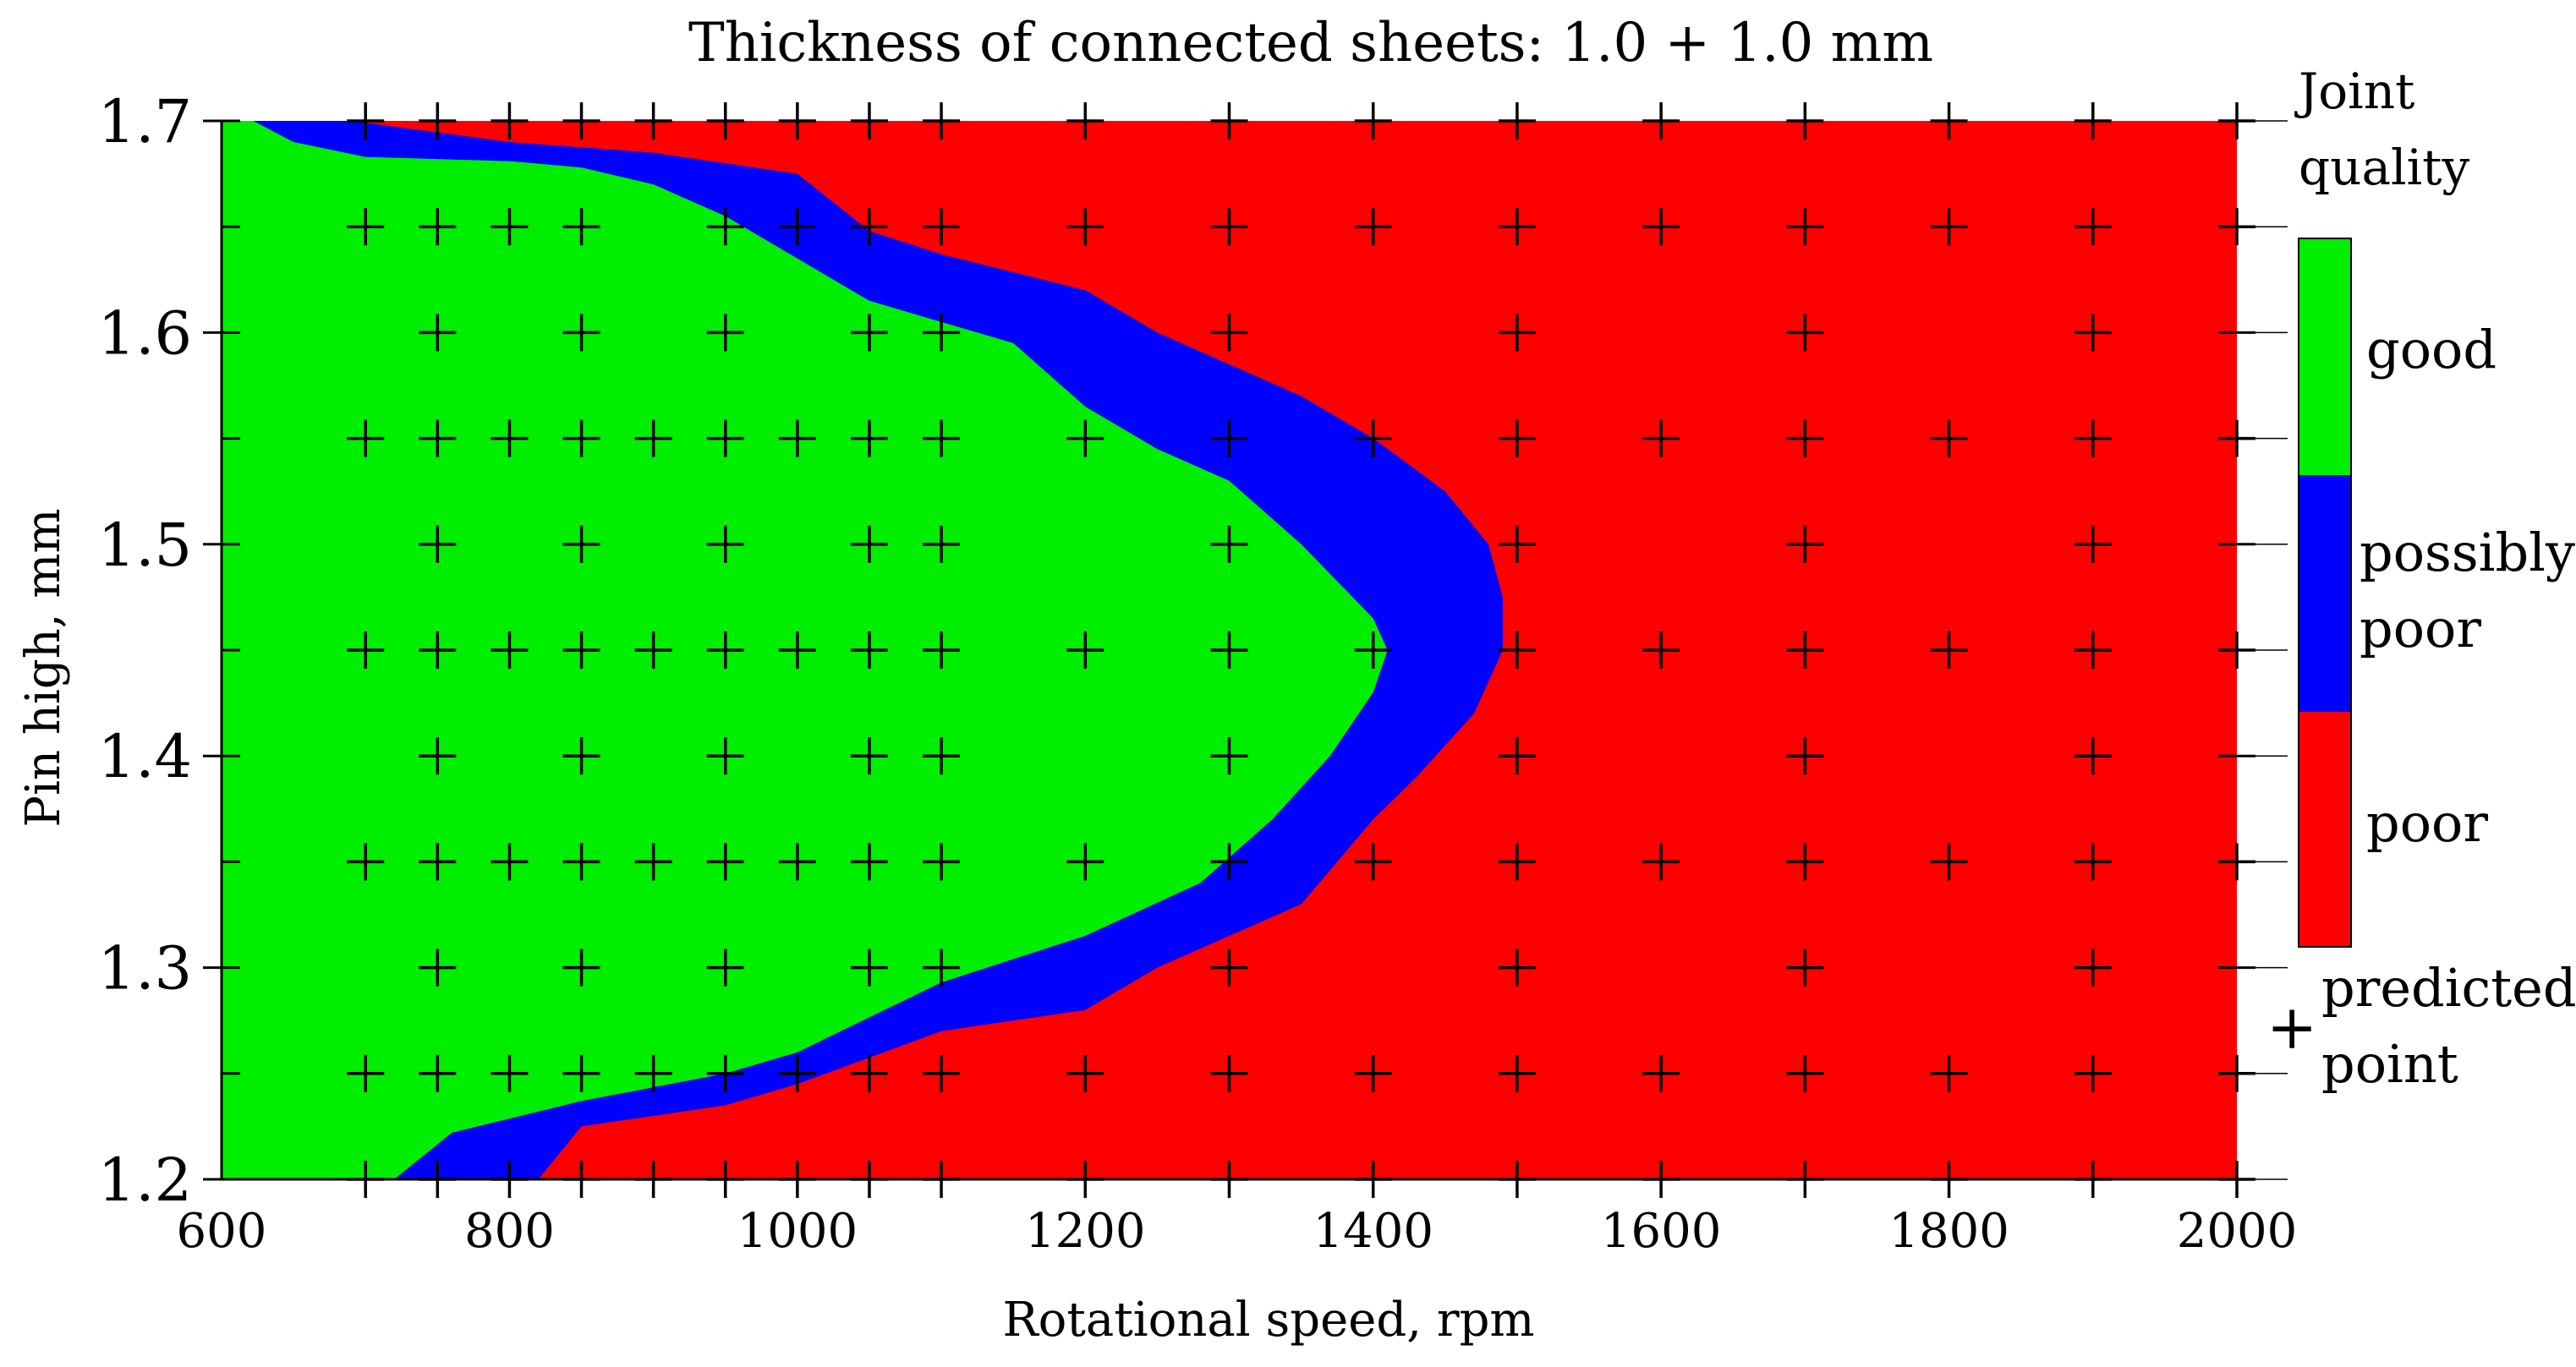 The width and height of the screenshot is (2576, 1367). What do you see at coordinates (2431, 349) in the screenshot?
I see `legend-label-good: good` at bounding box center [2431, 349].